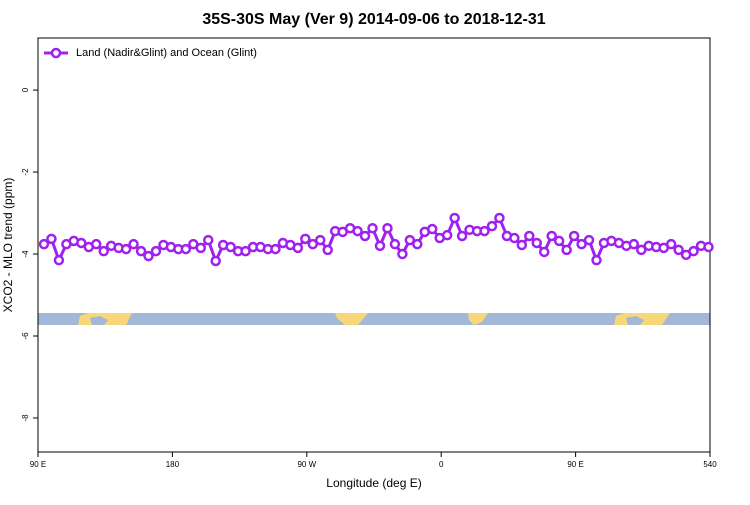 This screenshot has height=505, width=750. What do you see at coordinates (306, 464) in the screenshot?
I see `x-tick-label: 90 W` at bounding box center [306, 464].